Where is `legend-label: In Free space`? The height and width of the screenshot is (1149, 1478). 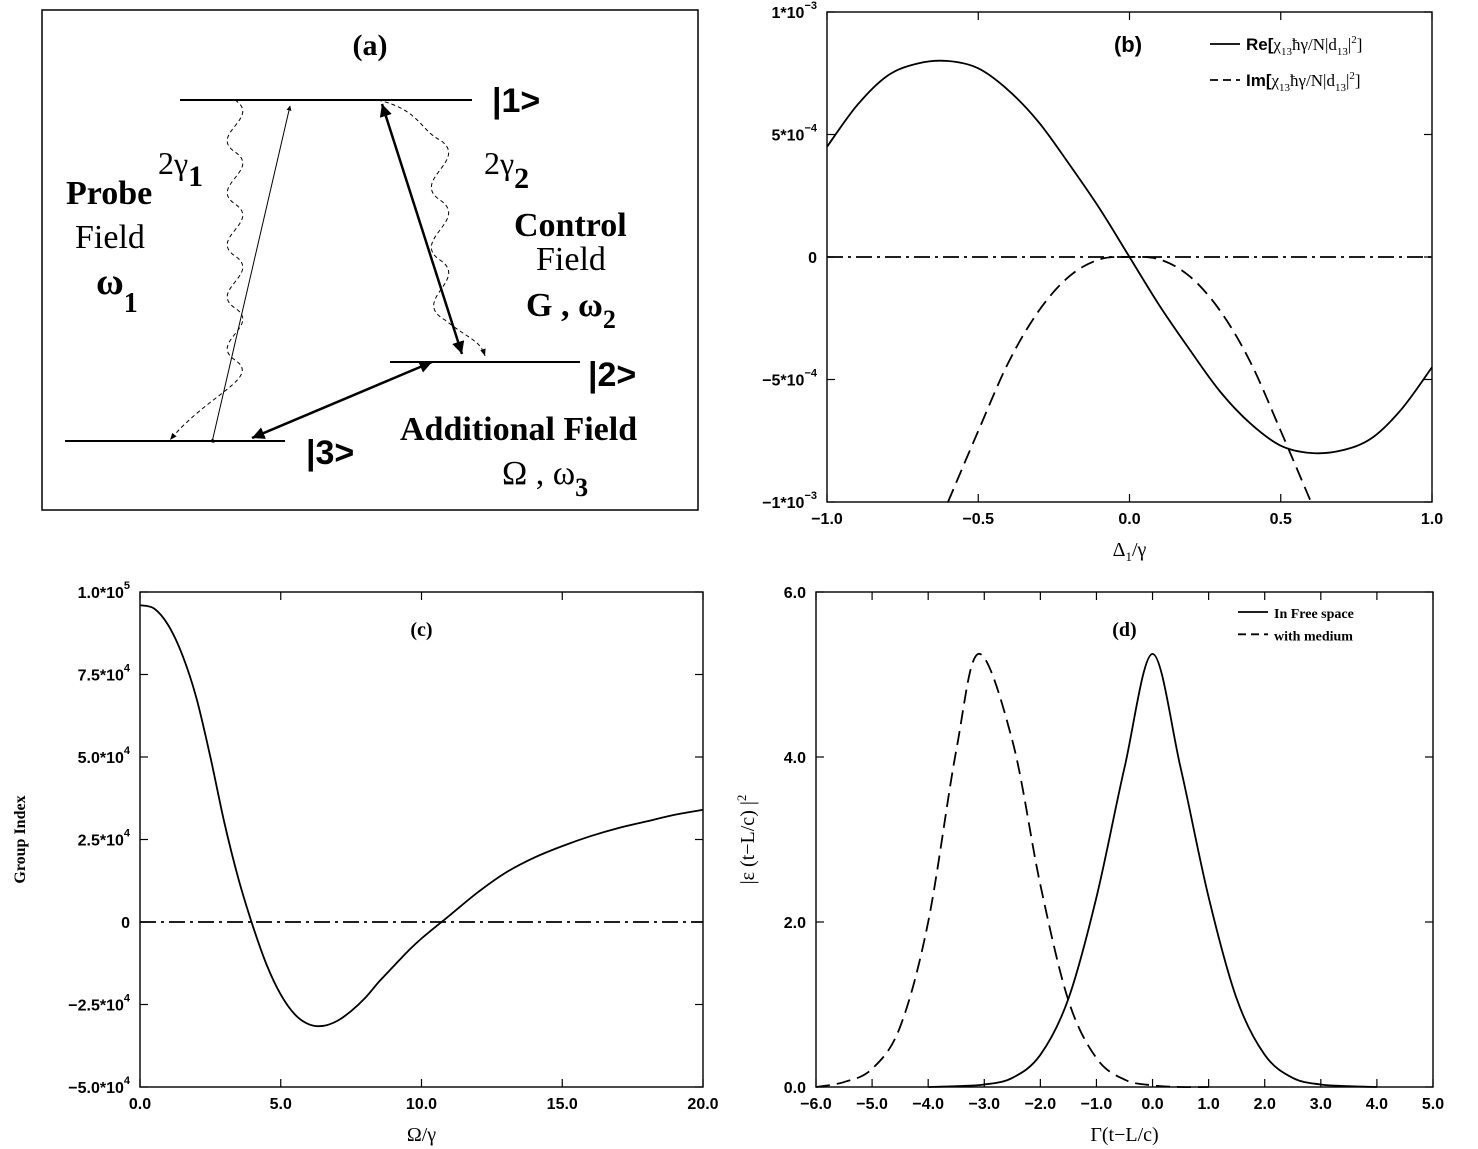 legend-label: In Free space is located at coordinates (1314, 614).